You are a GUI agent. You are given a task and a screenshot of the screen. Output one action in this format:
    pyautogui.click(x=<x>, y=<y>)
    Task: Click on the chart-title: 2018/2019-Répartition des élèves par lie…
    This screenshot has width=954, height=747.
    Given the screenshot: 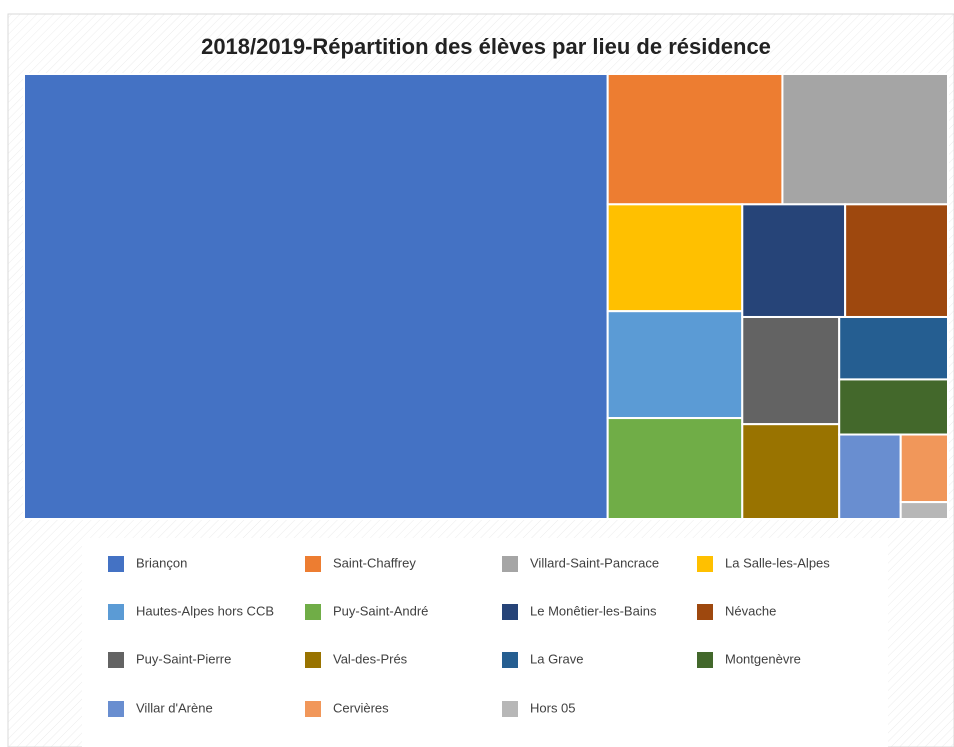 What is the action you would take?
    pyautogui.click(x=486, y=46)
    